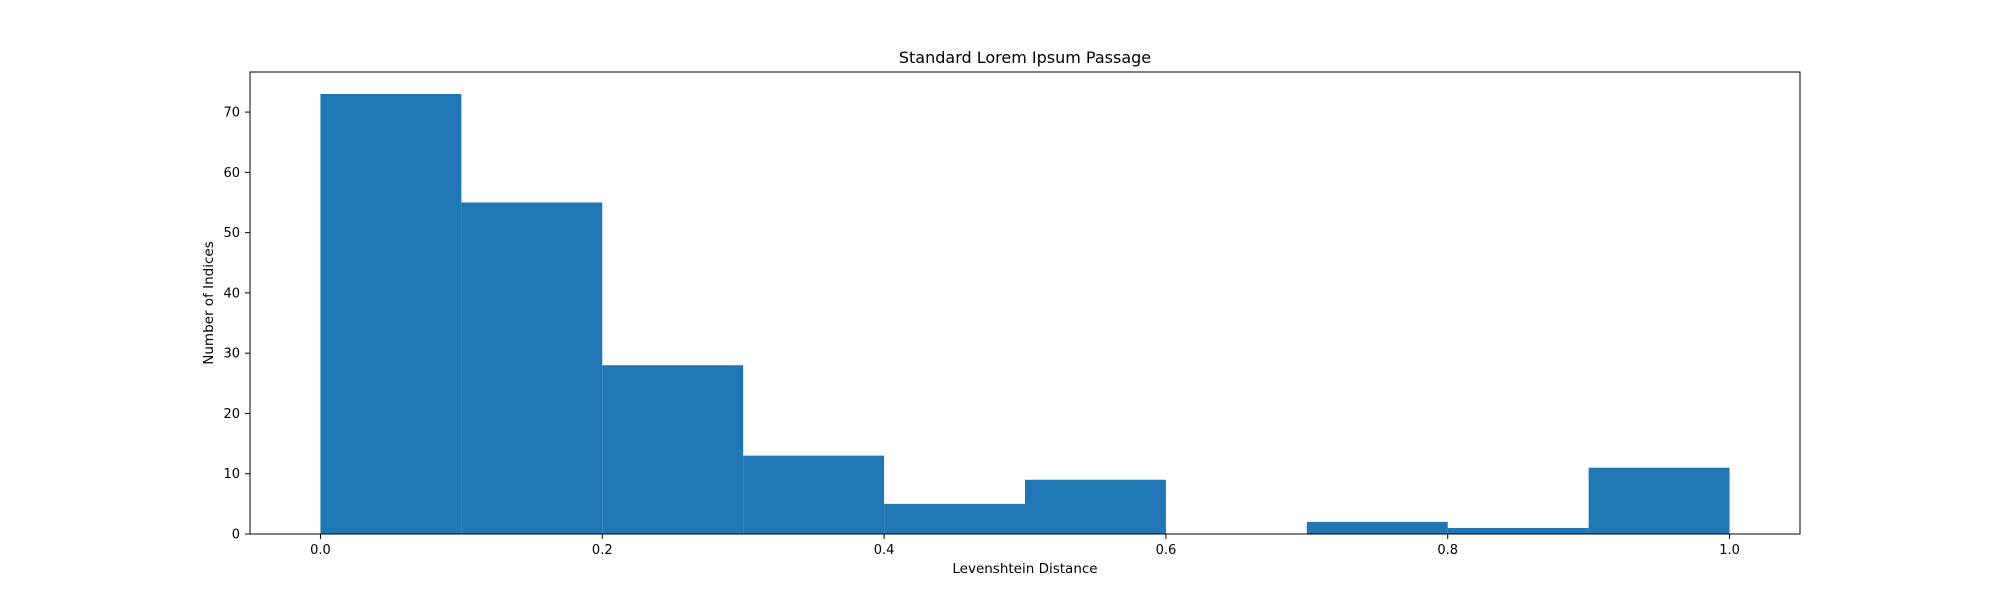  What do you see at coordinates (236, 324) in the screenshot?
I see `y-axis-ticks: 0 10 20 30 40 50 60 70` at bounding box center [236, 324].